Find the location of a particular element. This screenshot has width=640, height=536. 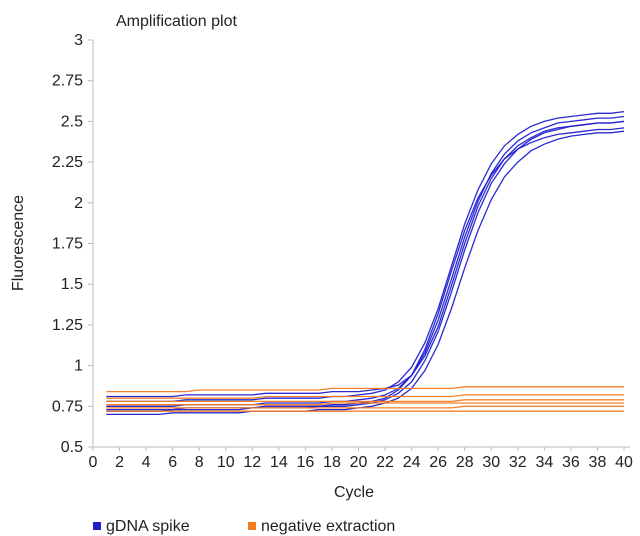

x-tick-label: 18 is located at coordinates (332, 462).